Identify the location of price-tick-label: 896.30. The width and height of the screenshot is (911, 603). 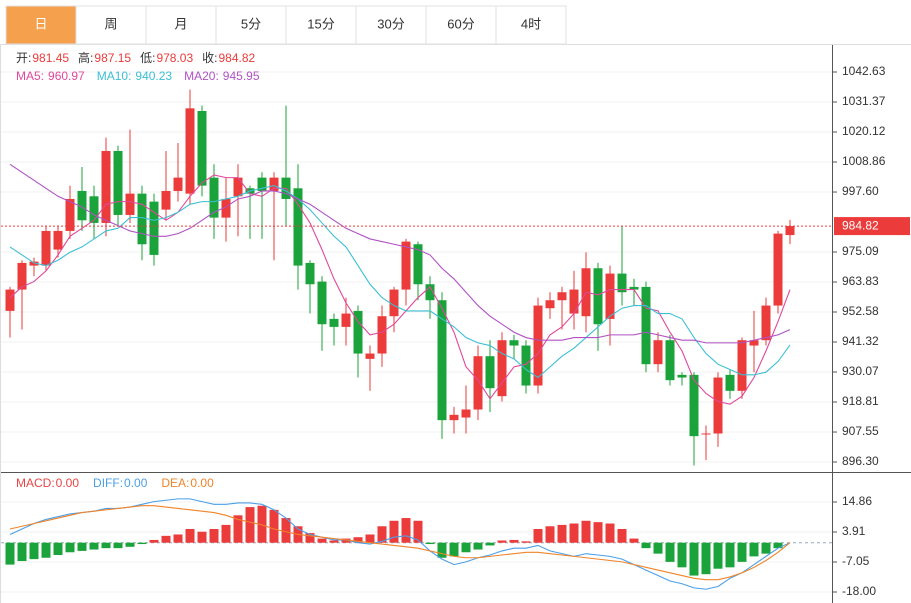
(860, 461).